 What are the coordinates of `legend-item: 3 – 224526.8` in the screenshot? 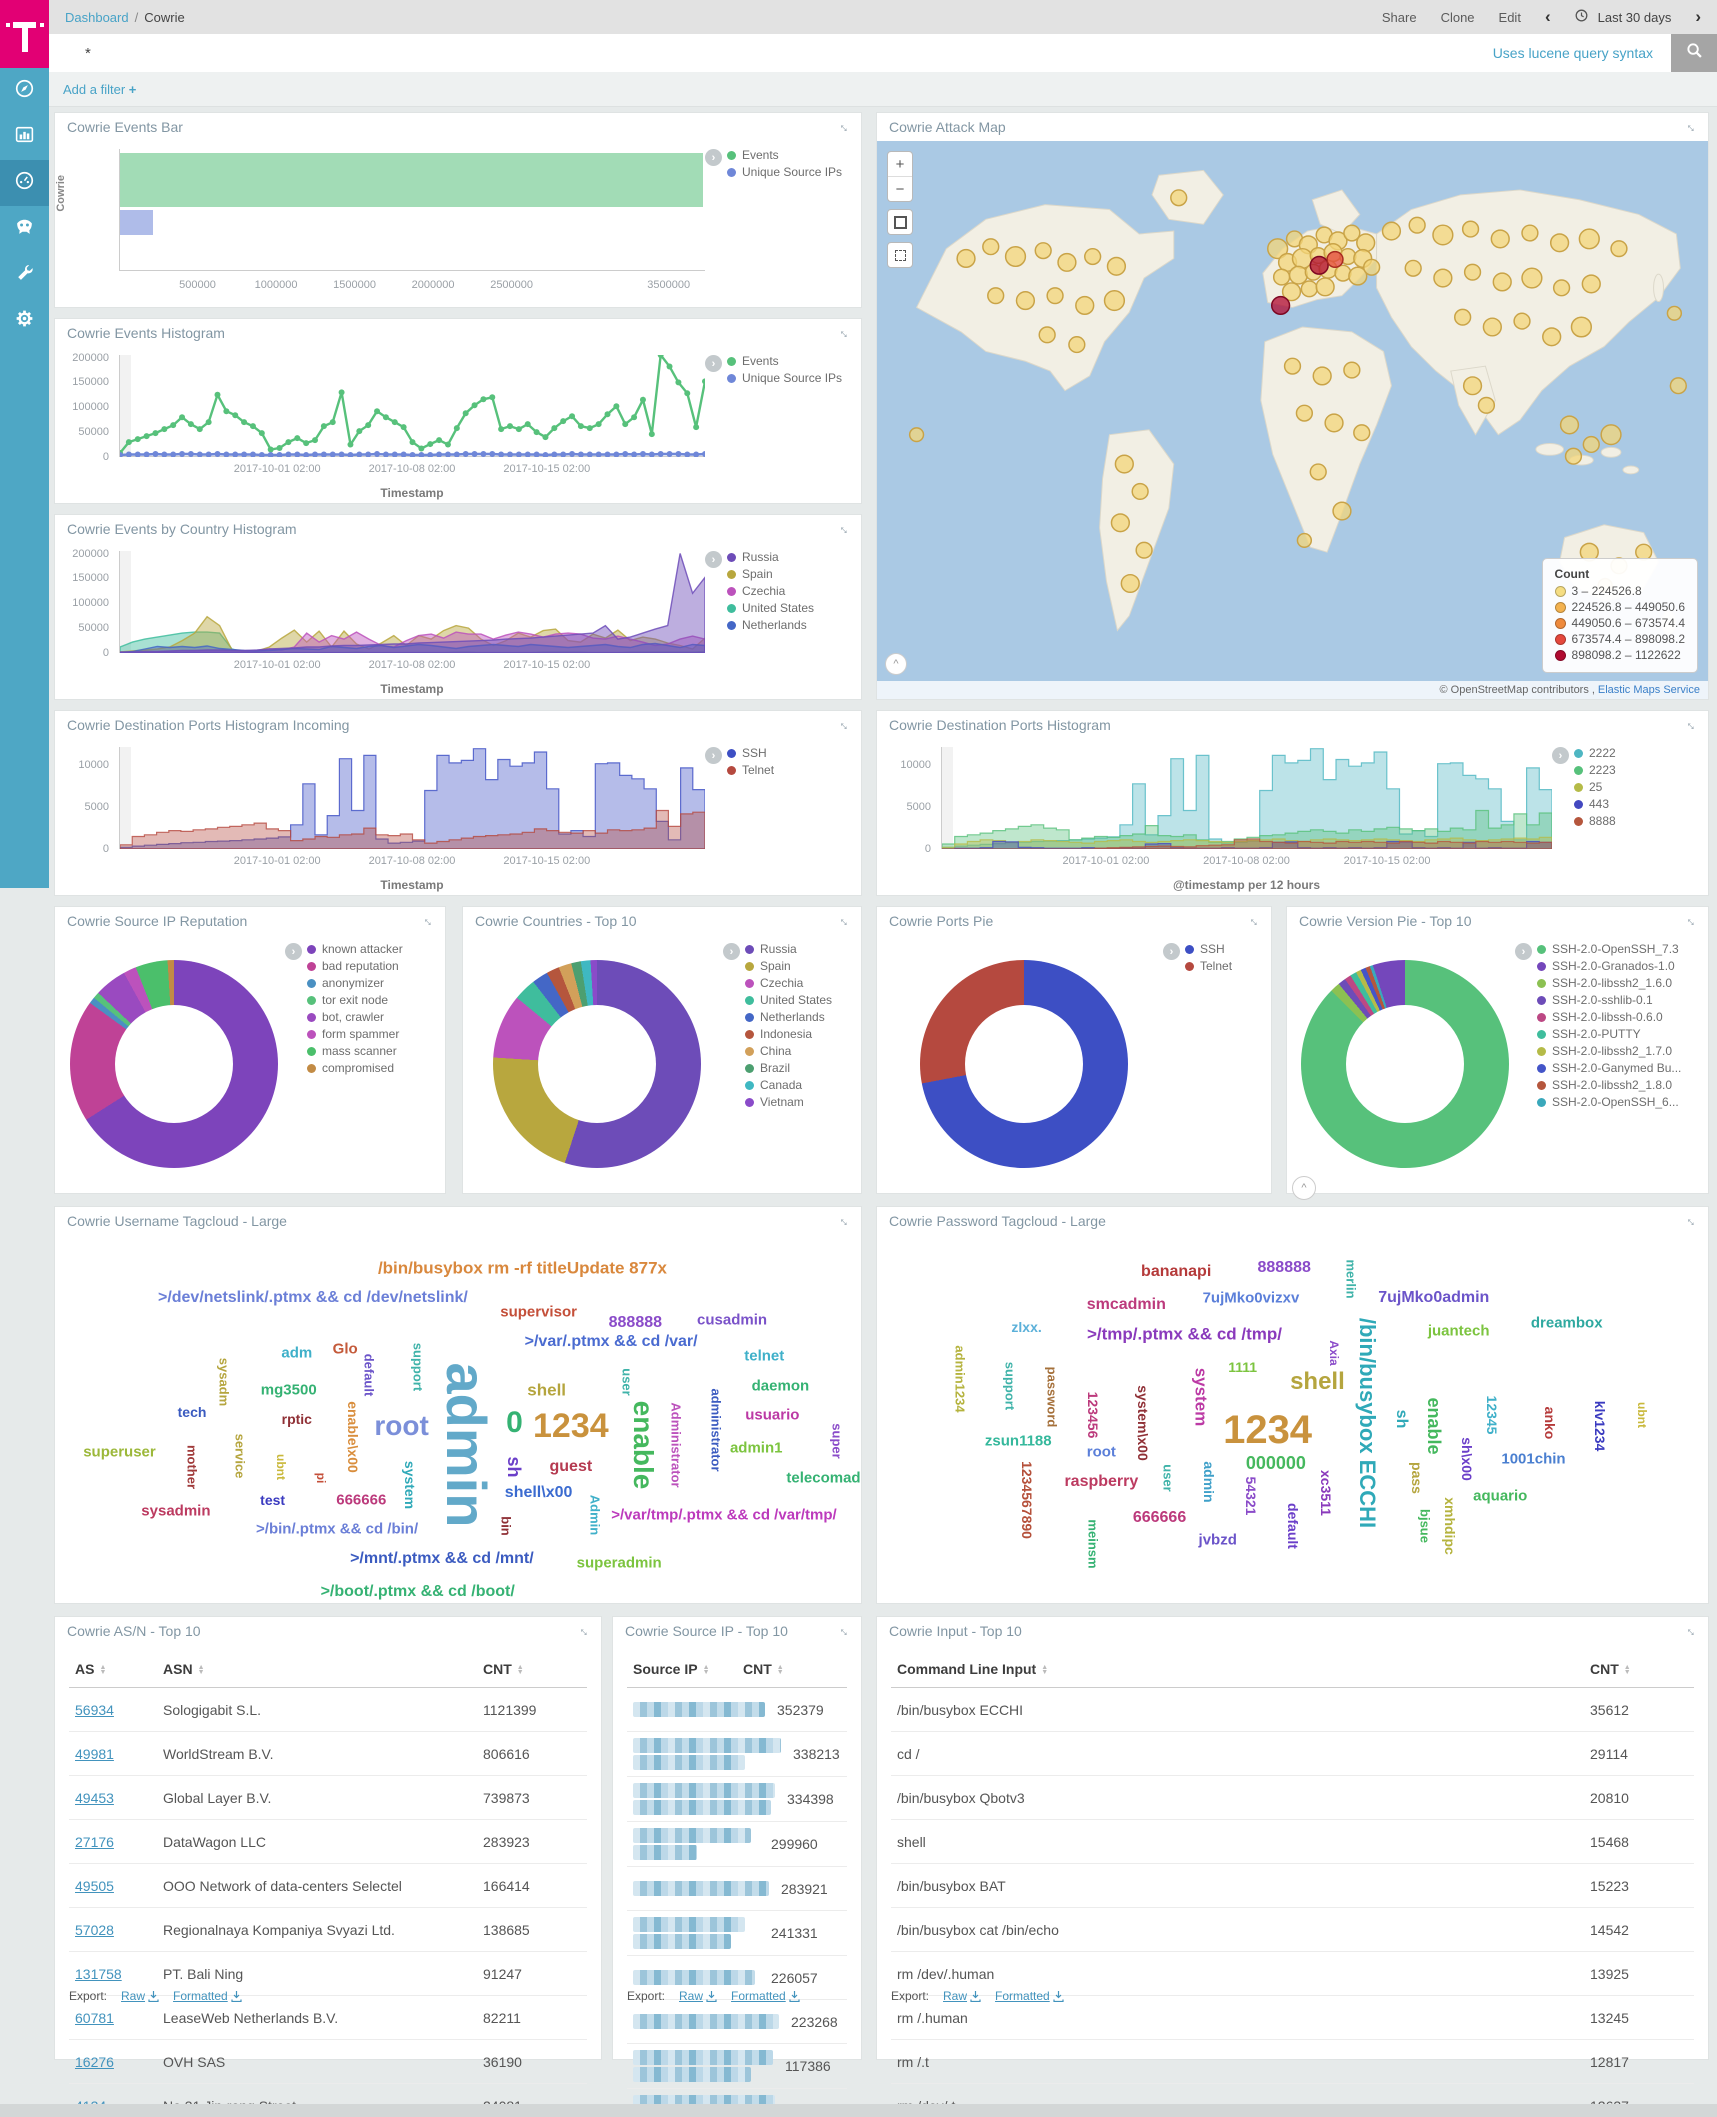 It's located at (1619, 591).